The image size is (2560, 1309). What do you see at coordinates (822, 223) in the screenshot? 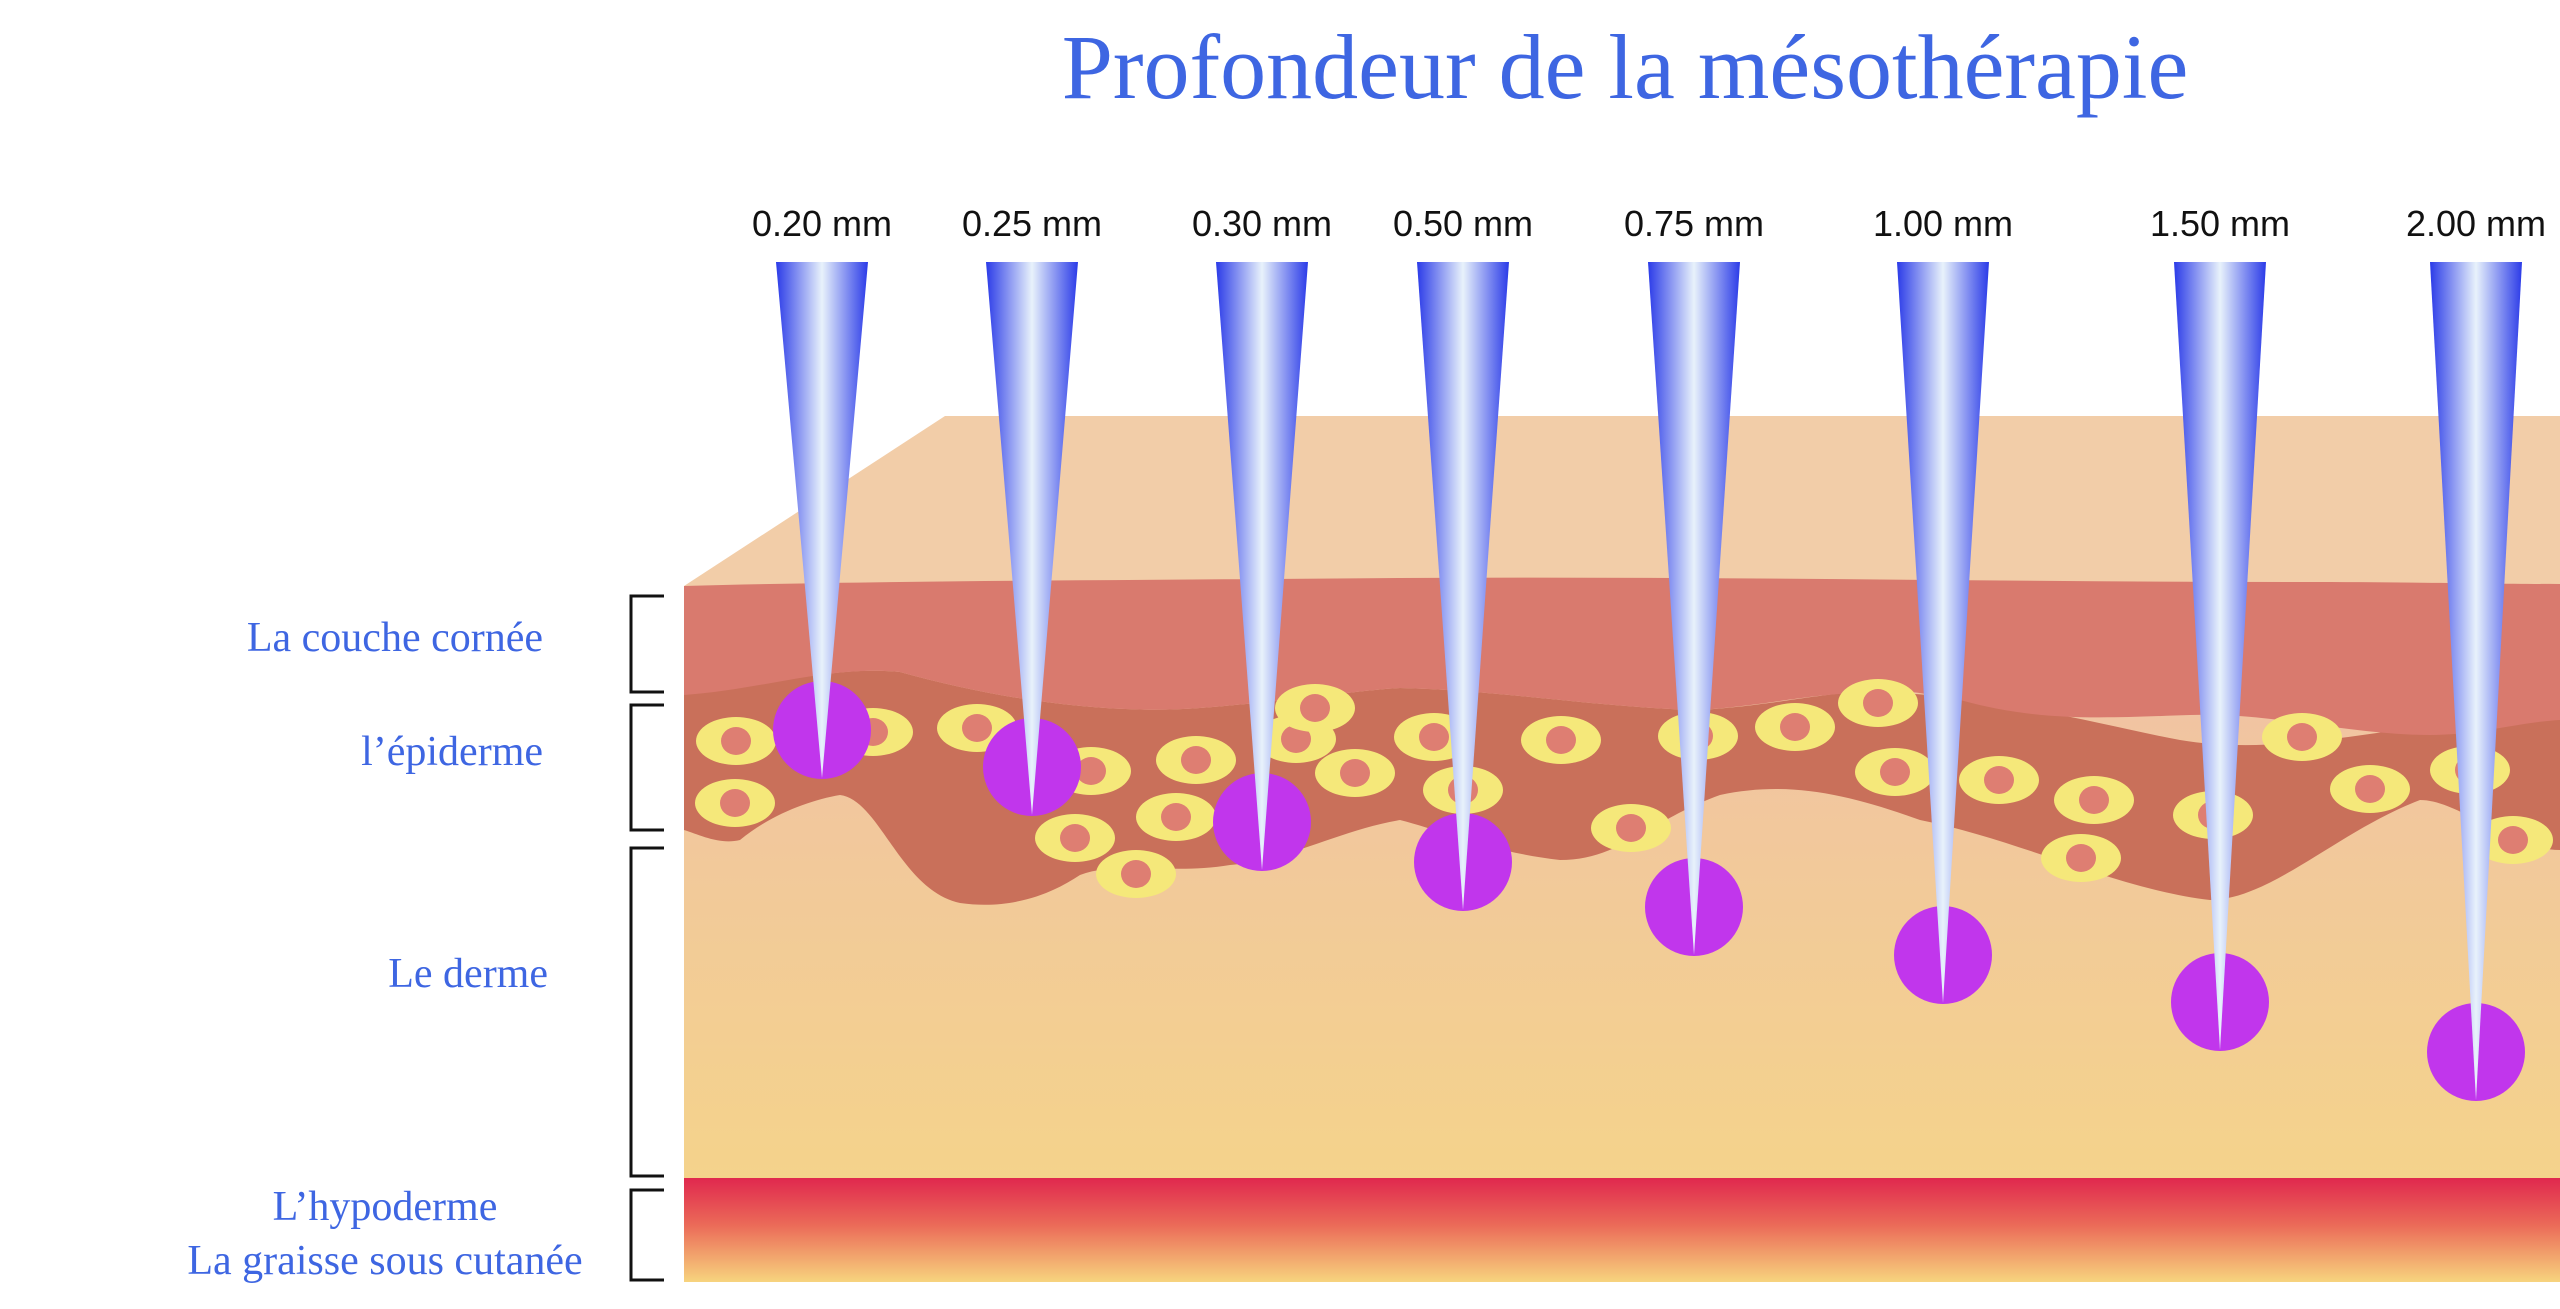
I see `needle-depth-label: 0.20 mm` at bounding box center [822, 223].